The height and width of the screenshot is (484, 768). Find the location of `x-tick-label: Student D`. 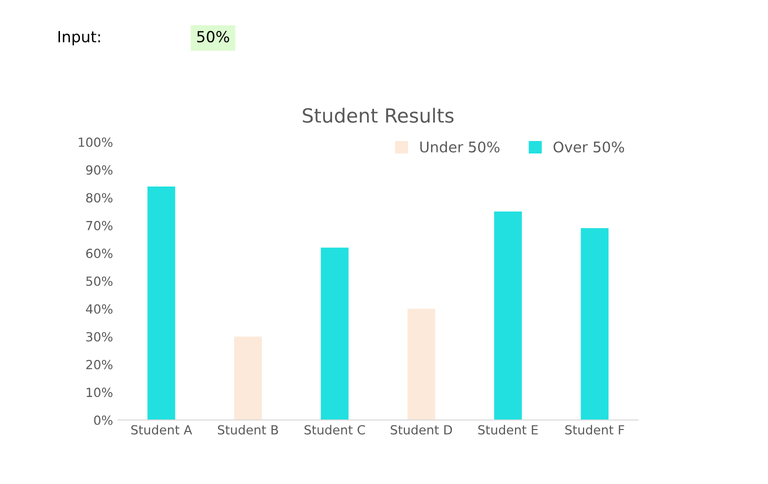

x-tick-label: Student D is located at coordinates (421, 429).